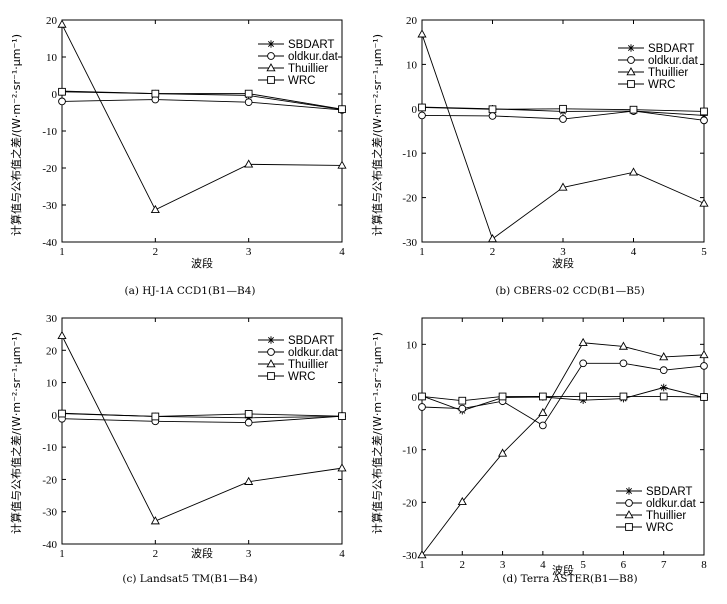  What do you see at coordinates (563, 116) in the screenshot?
I see `series-oldkur-dat` at bounding box center [563, 116].